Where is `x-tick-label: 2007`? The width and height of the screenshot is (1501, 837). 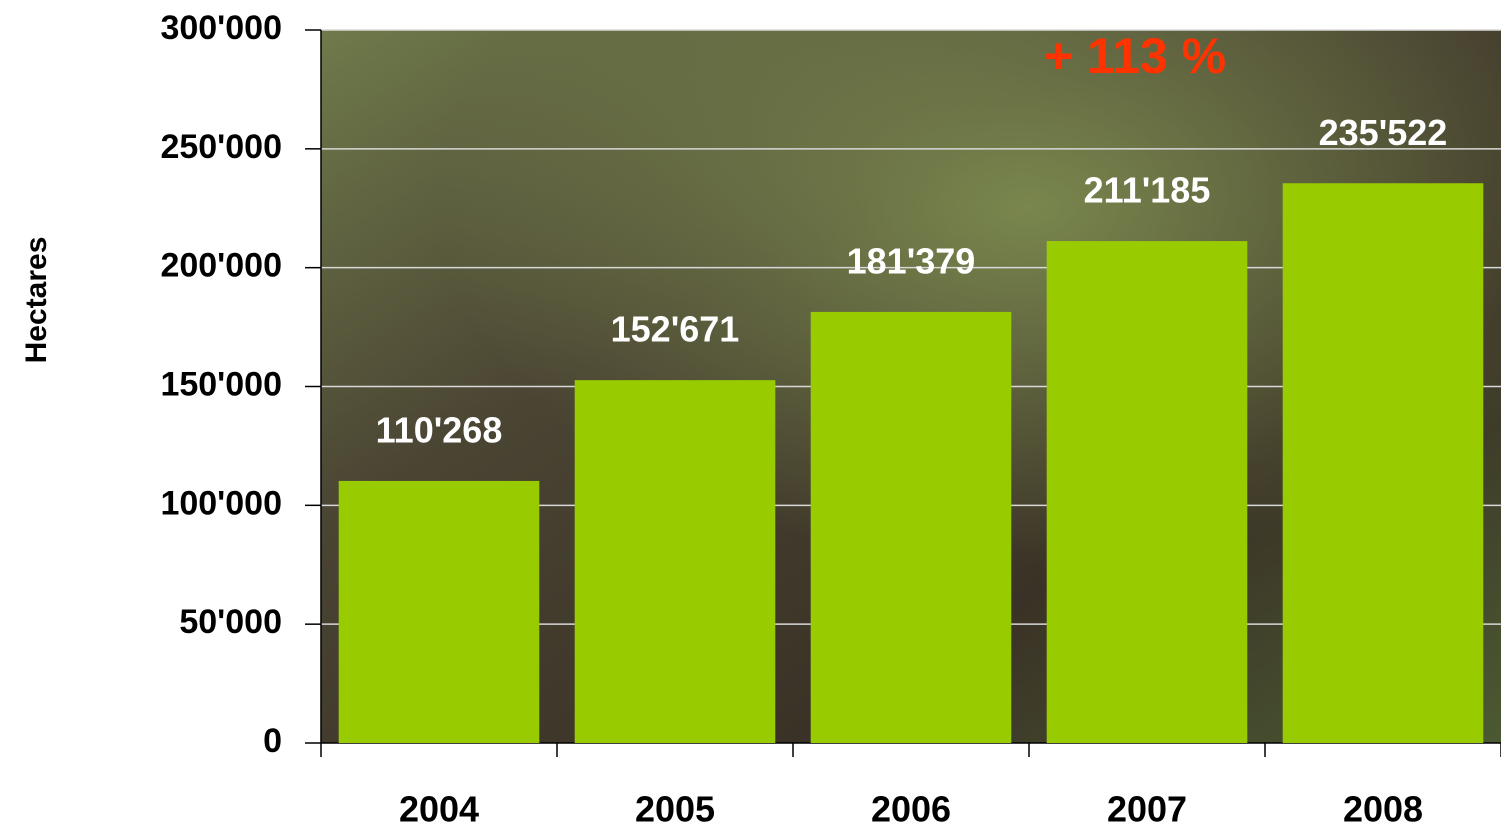 x-tick-label: 2007 is located at coordinates (1147, 809).